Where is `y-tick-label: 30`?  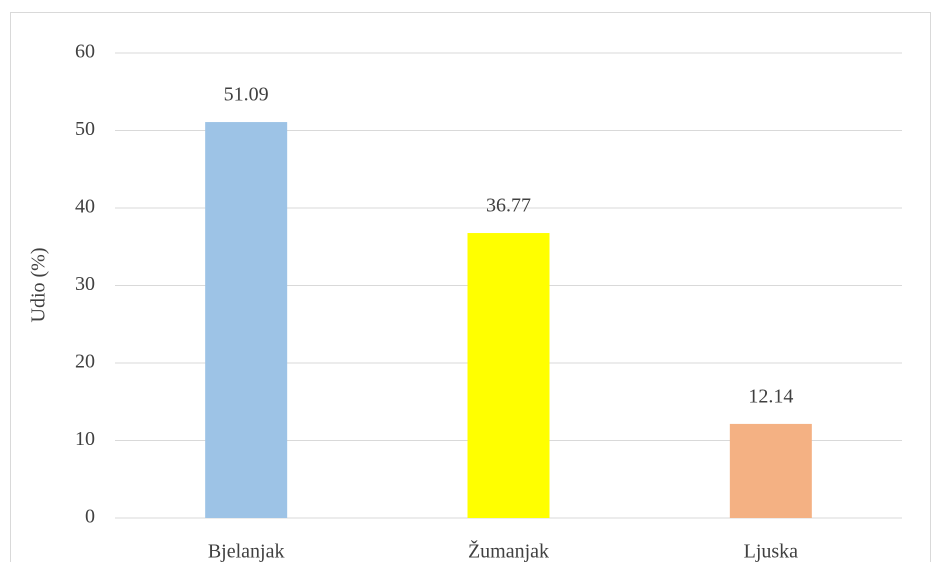 y-tick-label: 30 is located at coordinates (85, 284).